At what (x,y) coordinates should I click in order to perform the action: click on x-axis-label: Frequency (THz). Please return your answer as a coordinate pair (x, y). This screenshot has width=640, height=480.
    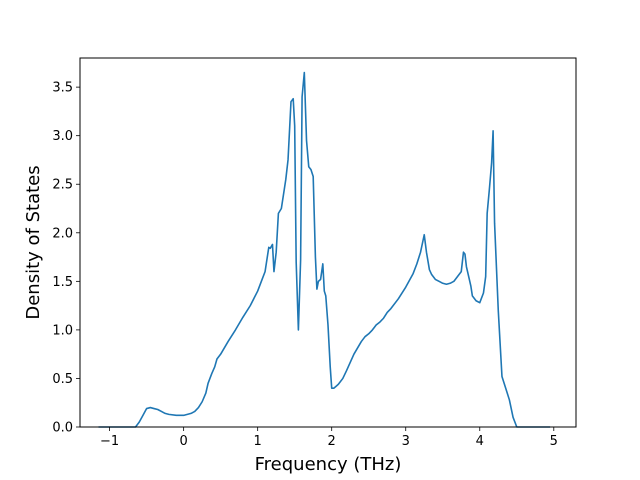
    Looking at the image, I should click on (328, 464).